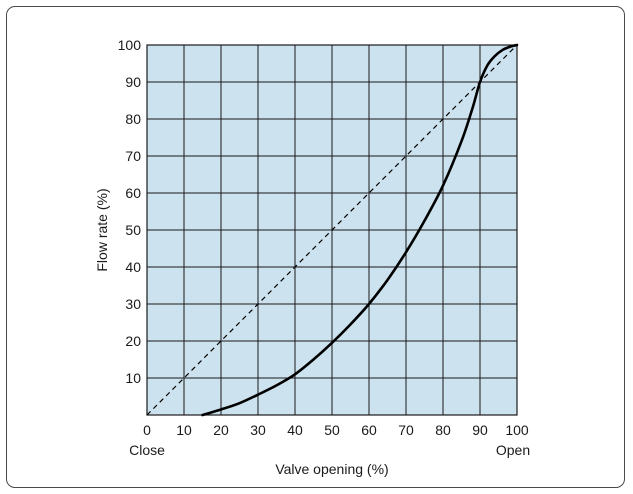  What do you see at coordinates (133, 304) in the screenshot?
I see `y-tick-label: 30` at bounding box center [133, 304].